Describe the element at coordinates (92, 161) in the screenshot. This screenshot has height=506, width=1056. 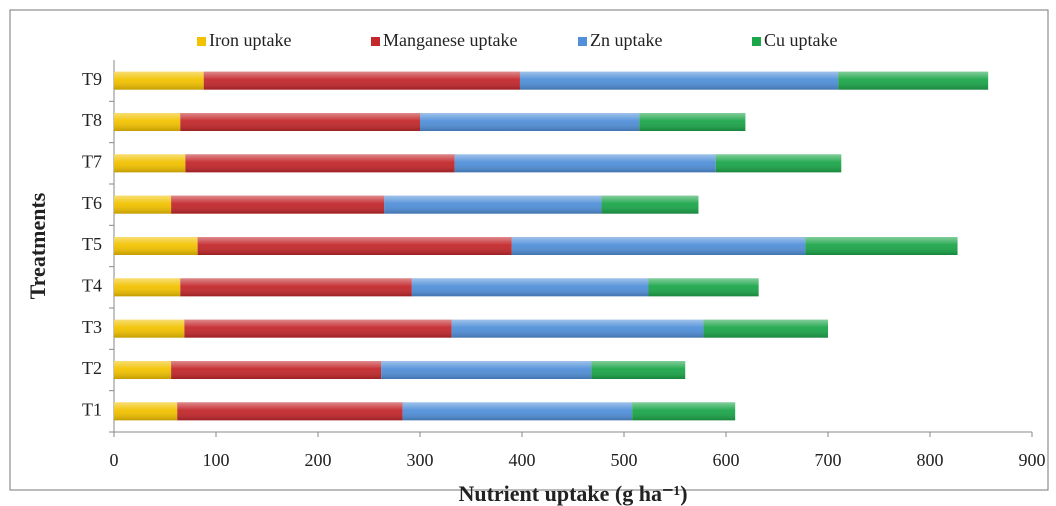
I see `y-tick-label: T7` at that location.